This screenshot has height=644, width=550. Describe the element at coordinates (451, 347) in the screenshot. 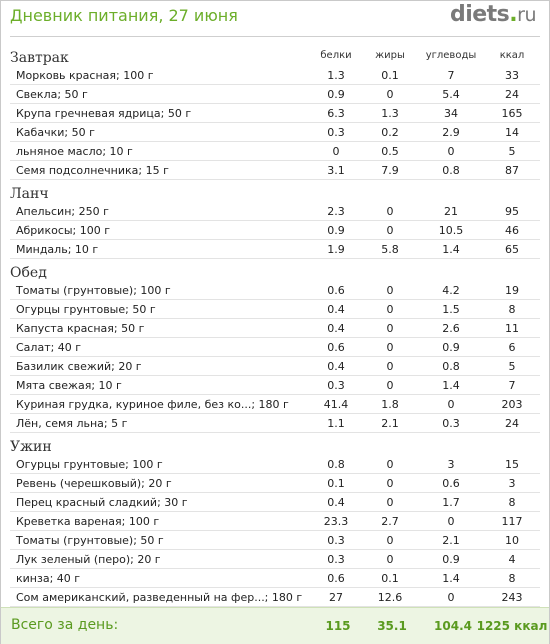

I see `food-carbs: 0.9` at that location.